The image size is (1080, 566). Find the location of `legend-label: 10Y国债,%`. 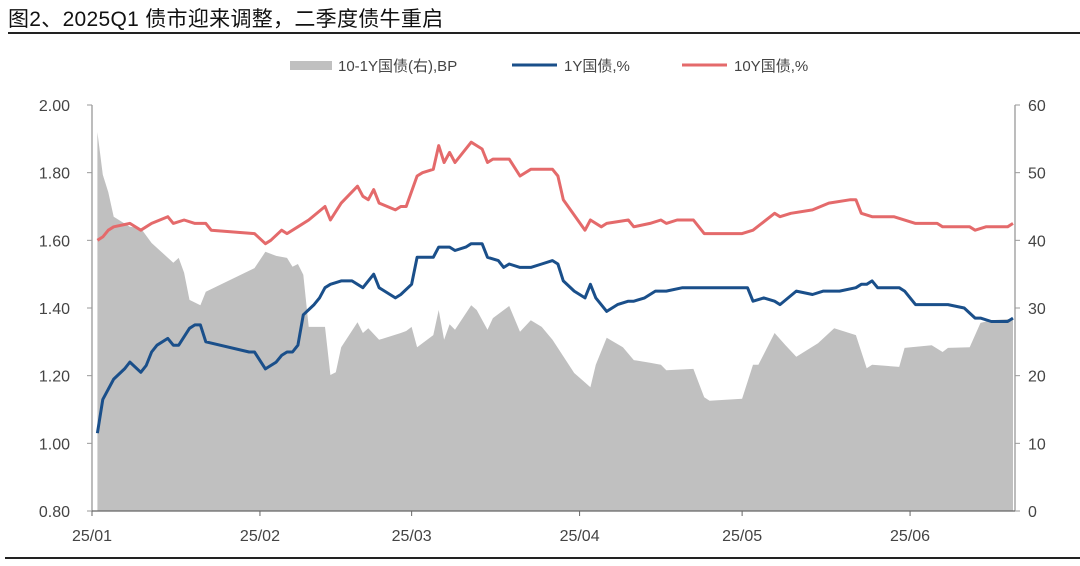

legend-label: 10Y国债,% is located at coordinates (771, 66).